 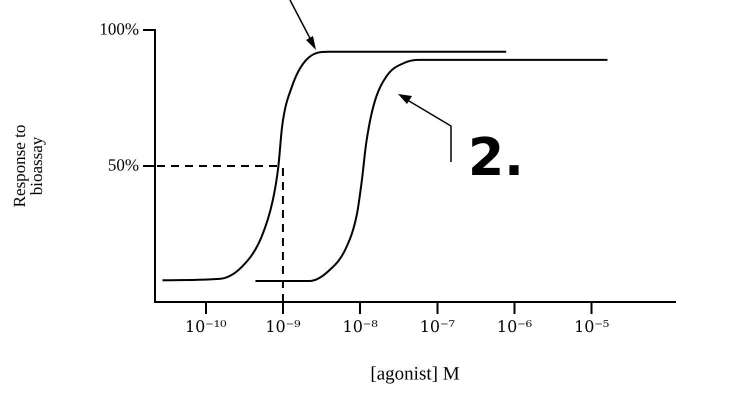 What do you see at coordinates (592, 326) in the screenshot?
I see `x-tick-label: 10⁻⁵` at bounding box center [592, 326].